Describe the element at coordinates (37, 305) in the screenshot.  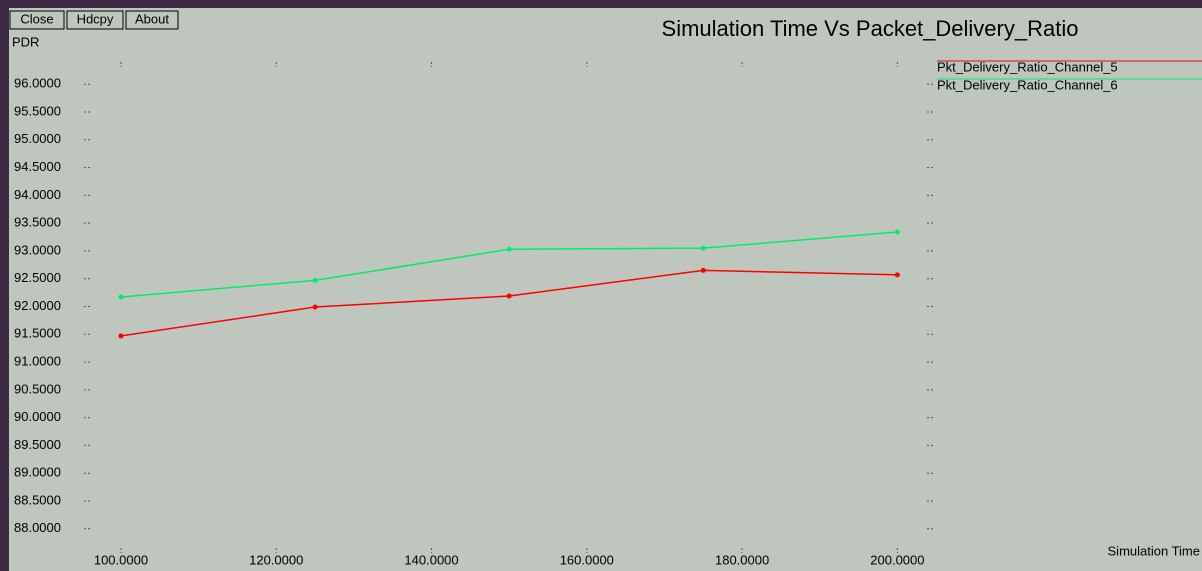
I see `y-tick-label: 92.0000` at that location.